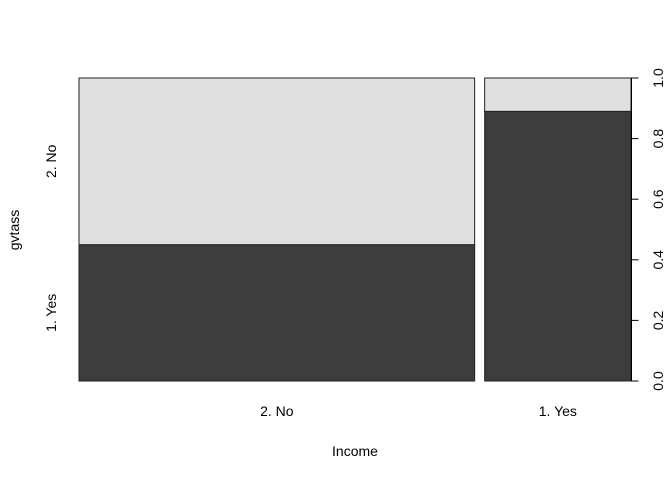  Describe the element at coordinates (658, 78) in the screenshot. I see `right-axis-tick-label: 1.0` at that location.